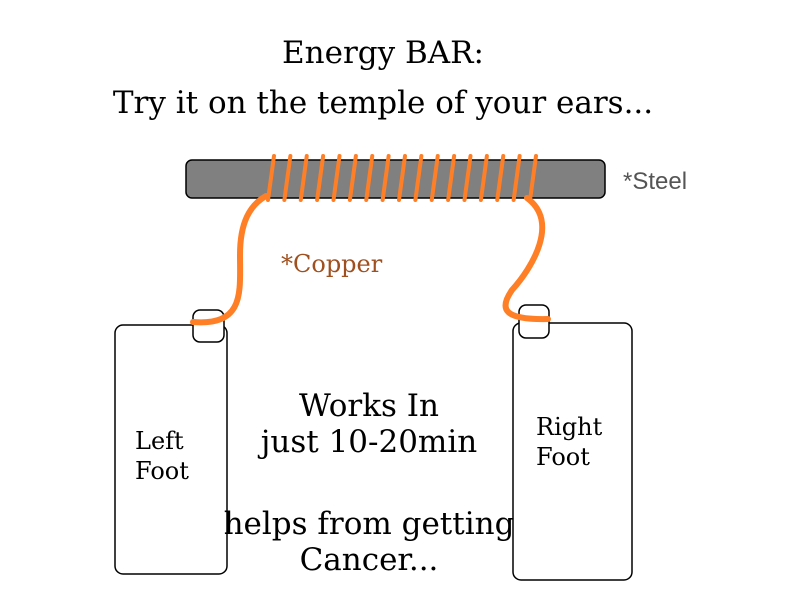 The width and height of the screenshot is (800, 600). I want to click on works-in-text: Works In just 10-20min, so click(369, 424).